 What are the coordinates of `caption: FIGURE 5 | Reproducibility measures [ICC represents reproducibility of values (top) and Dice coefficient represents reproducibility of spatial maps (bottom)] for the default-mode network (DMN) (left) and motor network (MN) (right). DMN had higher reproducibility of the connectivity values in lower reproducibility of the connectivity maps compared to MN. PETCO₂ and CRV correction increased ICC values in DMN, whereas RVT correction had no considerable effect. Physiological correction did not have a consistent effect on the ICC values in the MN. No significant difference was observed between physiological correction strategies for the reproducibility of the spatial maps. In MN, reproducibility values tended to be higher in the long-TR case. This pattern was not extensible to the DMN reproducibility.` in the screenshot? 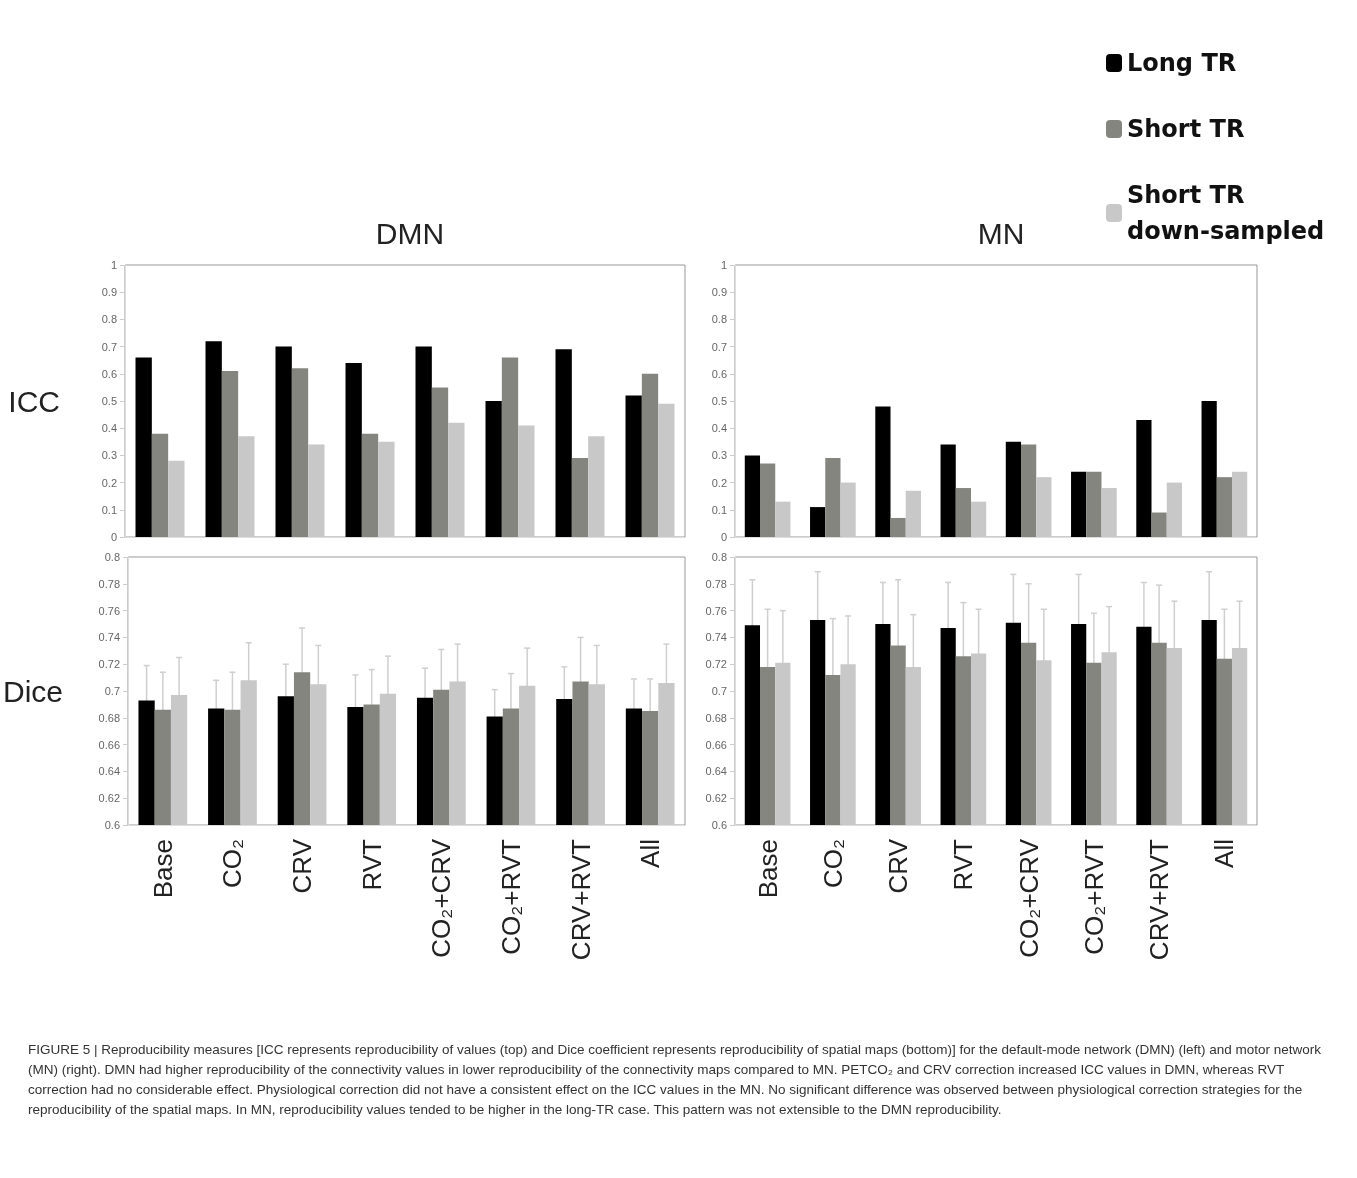 It's located at (675, 1080).